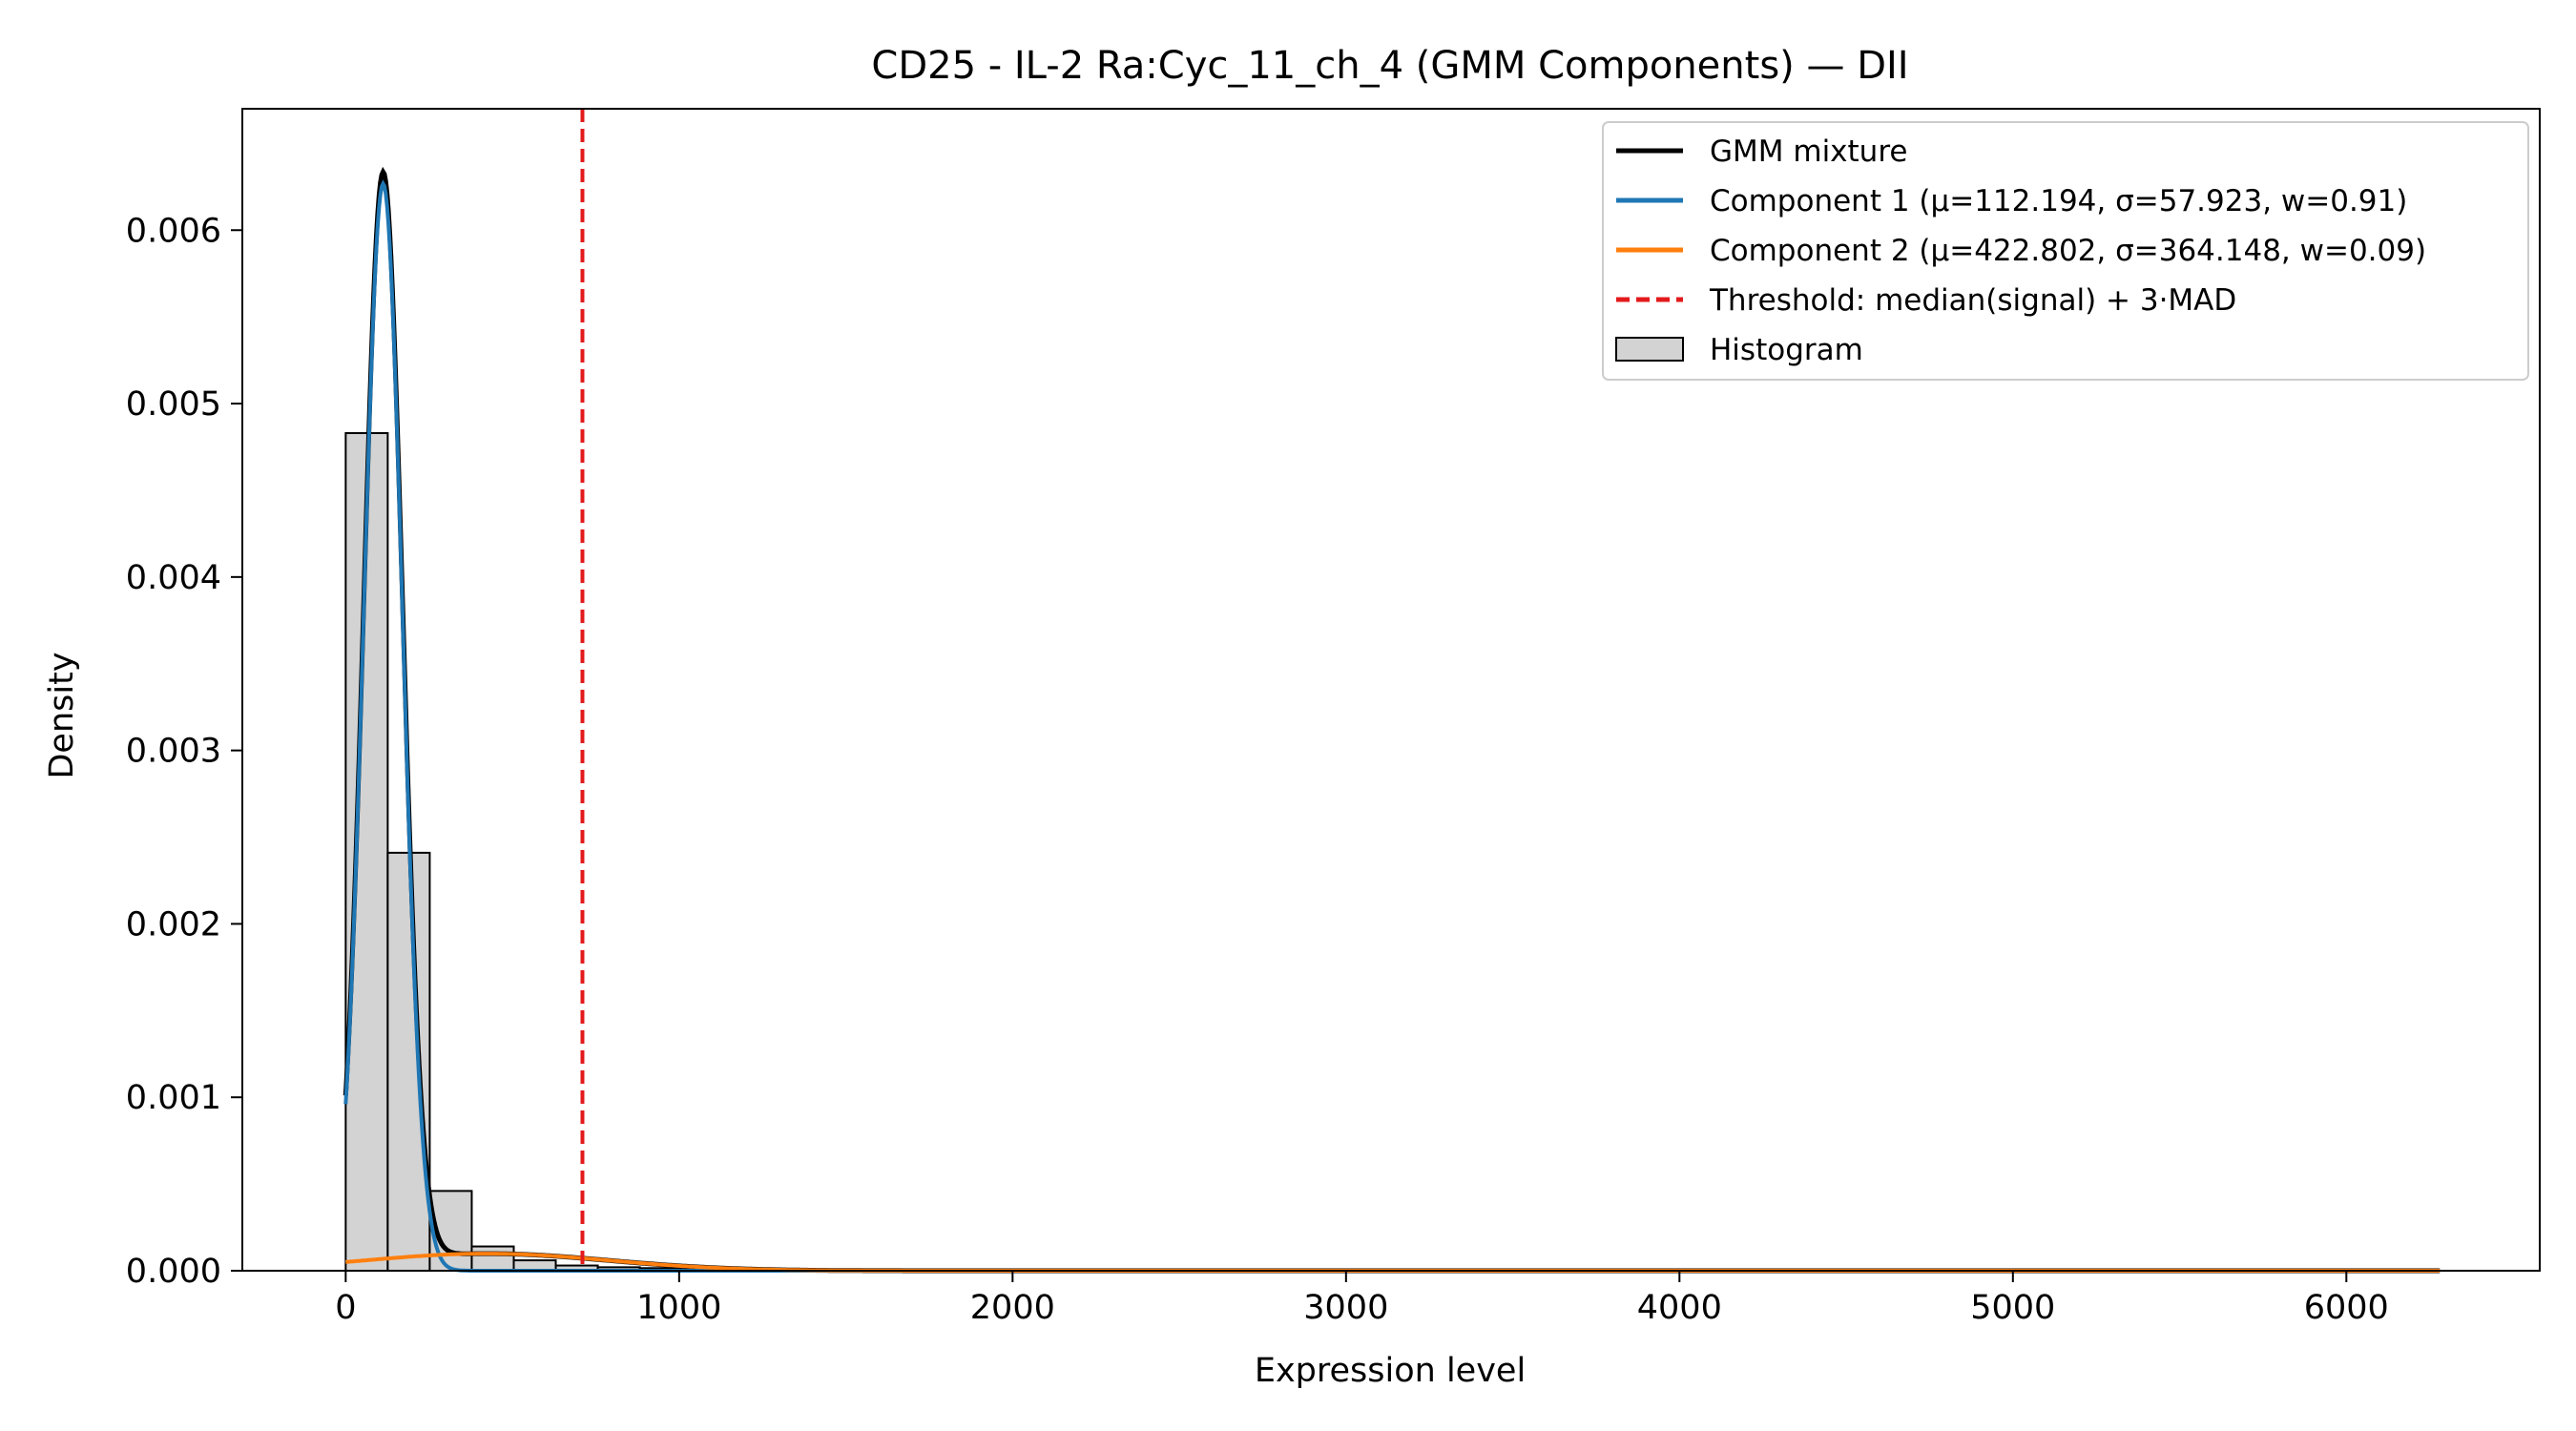  What do you see at coordinates (173, 231) in the screenshot?
I see `y-tick-label: 0.006` at bounding box center [173, 231].